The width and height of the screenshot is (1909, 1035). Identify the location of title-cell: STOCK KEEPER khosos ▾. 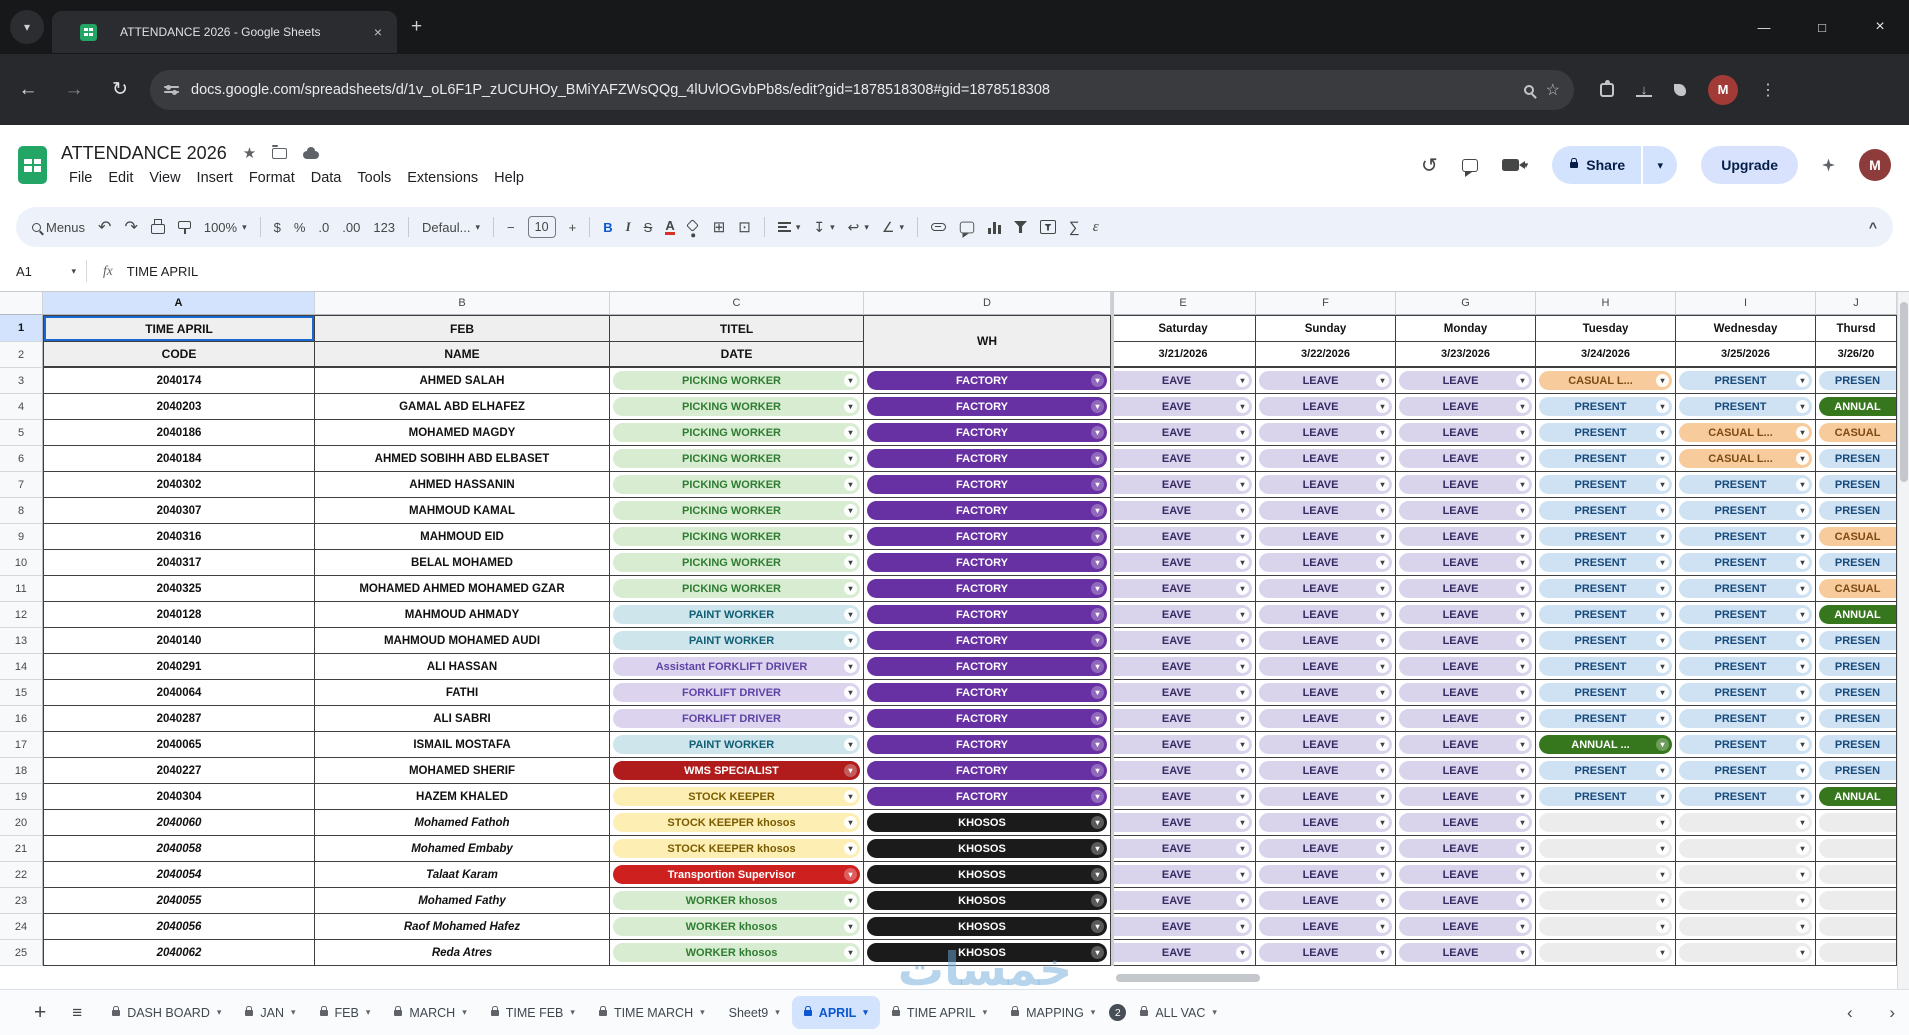
(737, 823).